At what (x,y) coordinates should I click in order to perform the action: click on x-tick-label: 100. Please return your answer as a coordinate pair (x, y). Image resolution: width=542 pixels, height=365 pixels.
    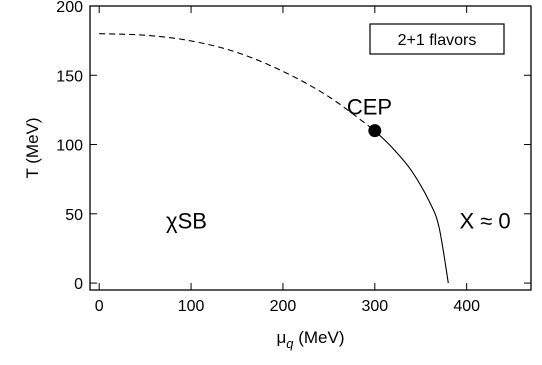
    Looking at the image, I should click on (191, 306).